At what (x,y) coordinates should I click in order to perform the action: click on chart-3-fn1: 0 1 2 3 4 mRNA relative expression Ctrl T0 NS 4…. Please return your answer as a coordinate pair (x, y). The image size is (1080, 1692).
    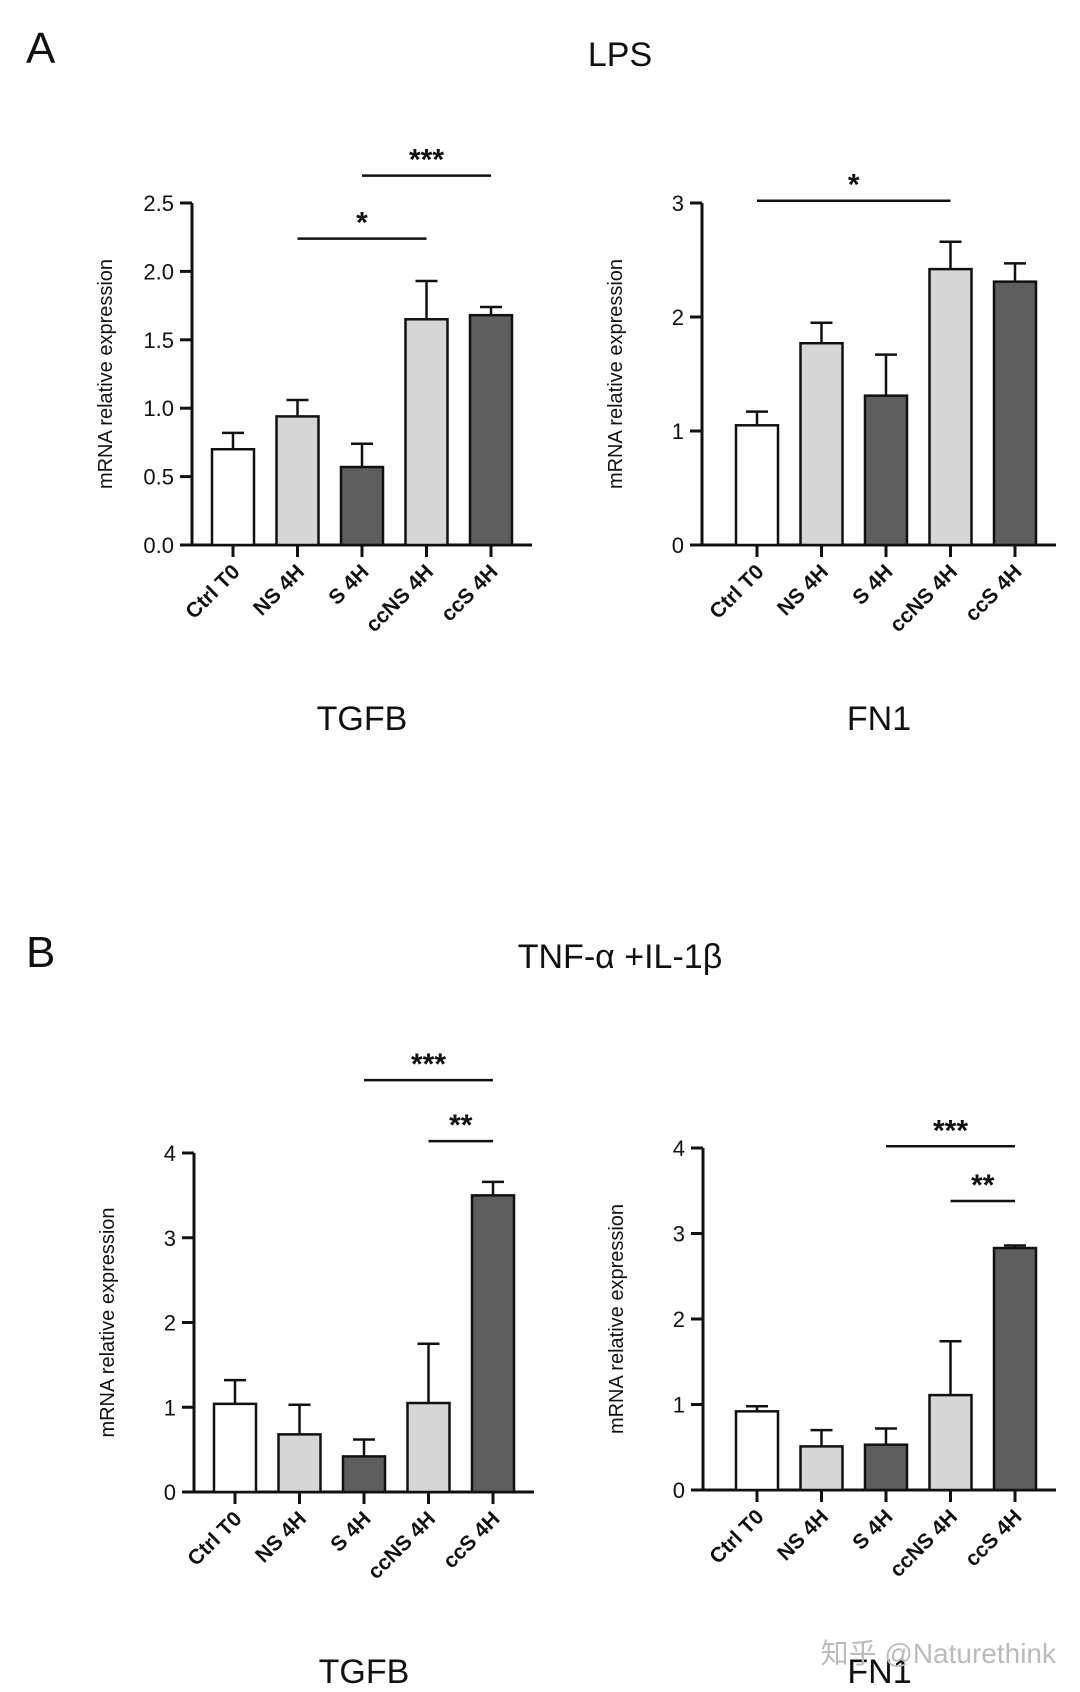
    Looking at the image, I should click on (831, 1402).